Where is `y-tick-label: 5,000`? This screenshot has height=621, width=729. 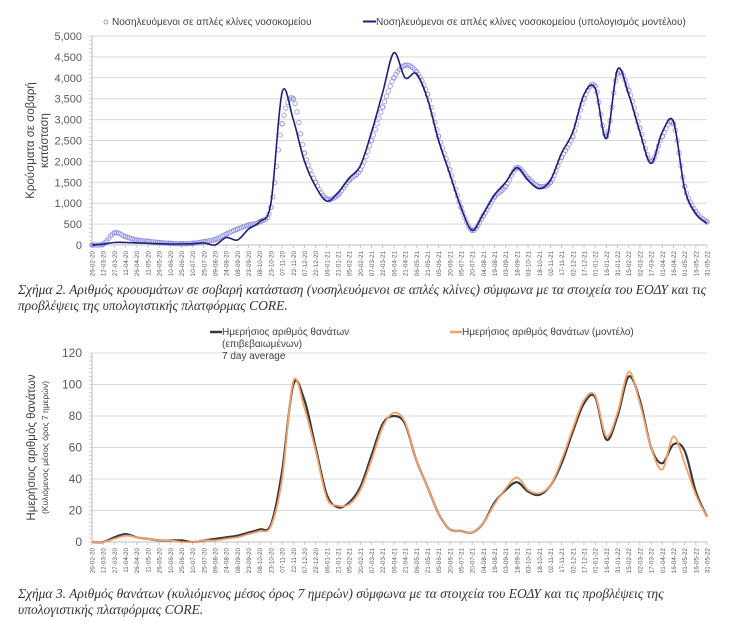 y-tick-label: 5,000 is located at coordinates (68, 37).